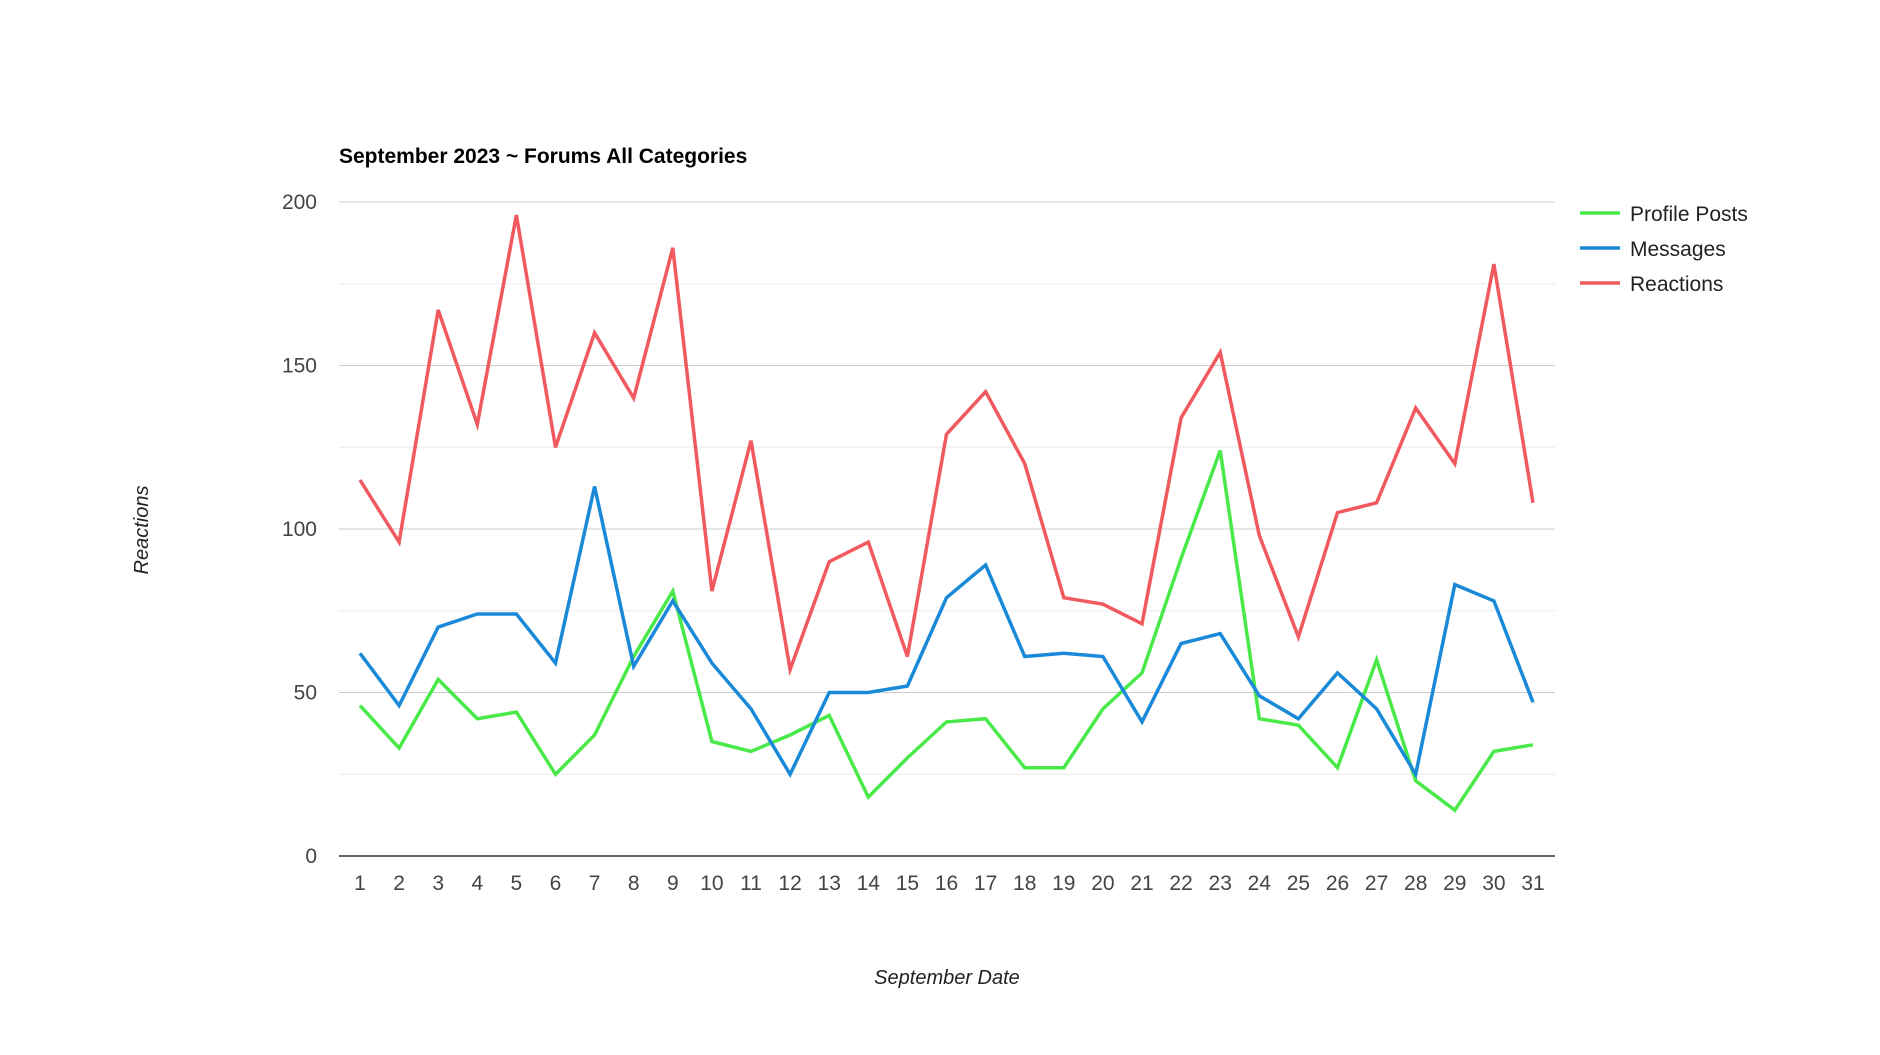  What do you see at coordinates (985, 883) in the screenshot?
I see `x-tick-label: 17` at bounding box center [985, 883].